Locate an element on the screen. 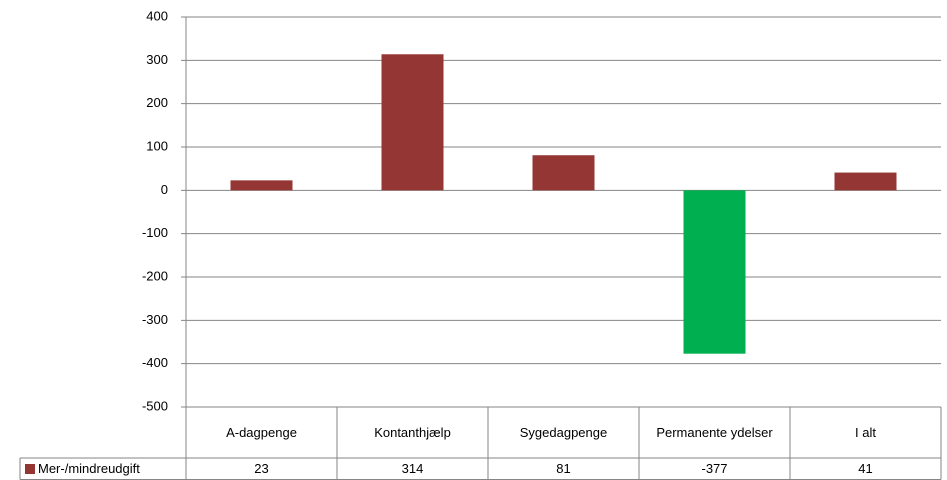  y-tick-label: 400 is located at coordinates (157, 15).